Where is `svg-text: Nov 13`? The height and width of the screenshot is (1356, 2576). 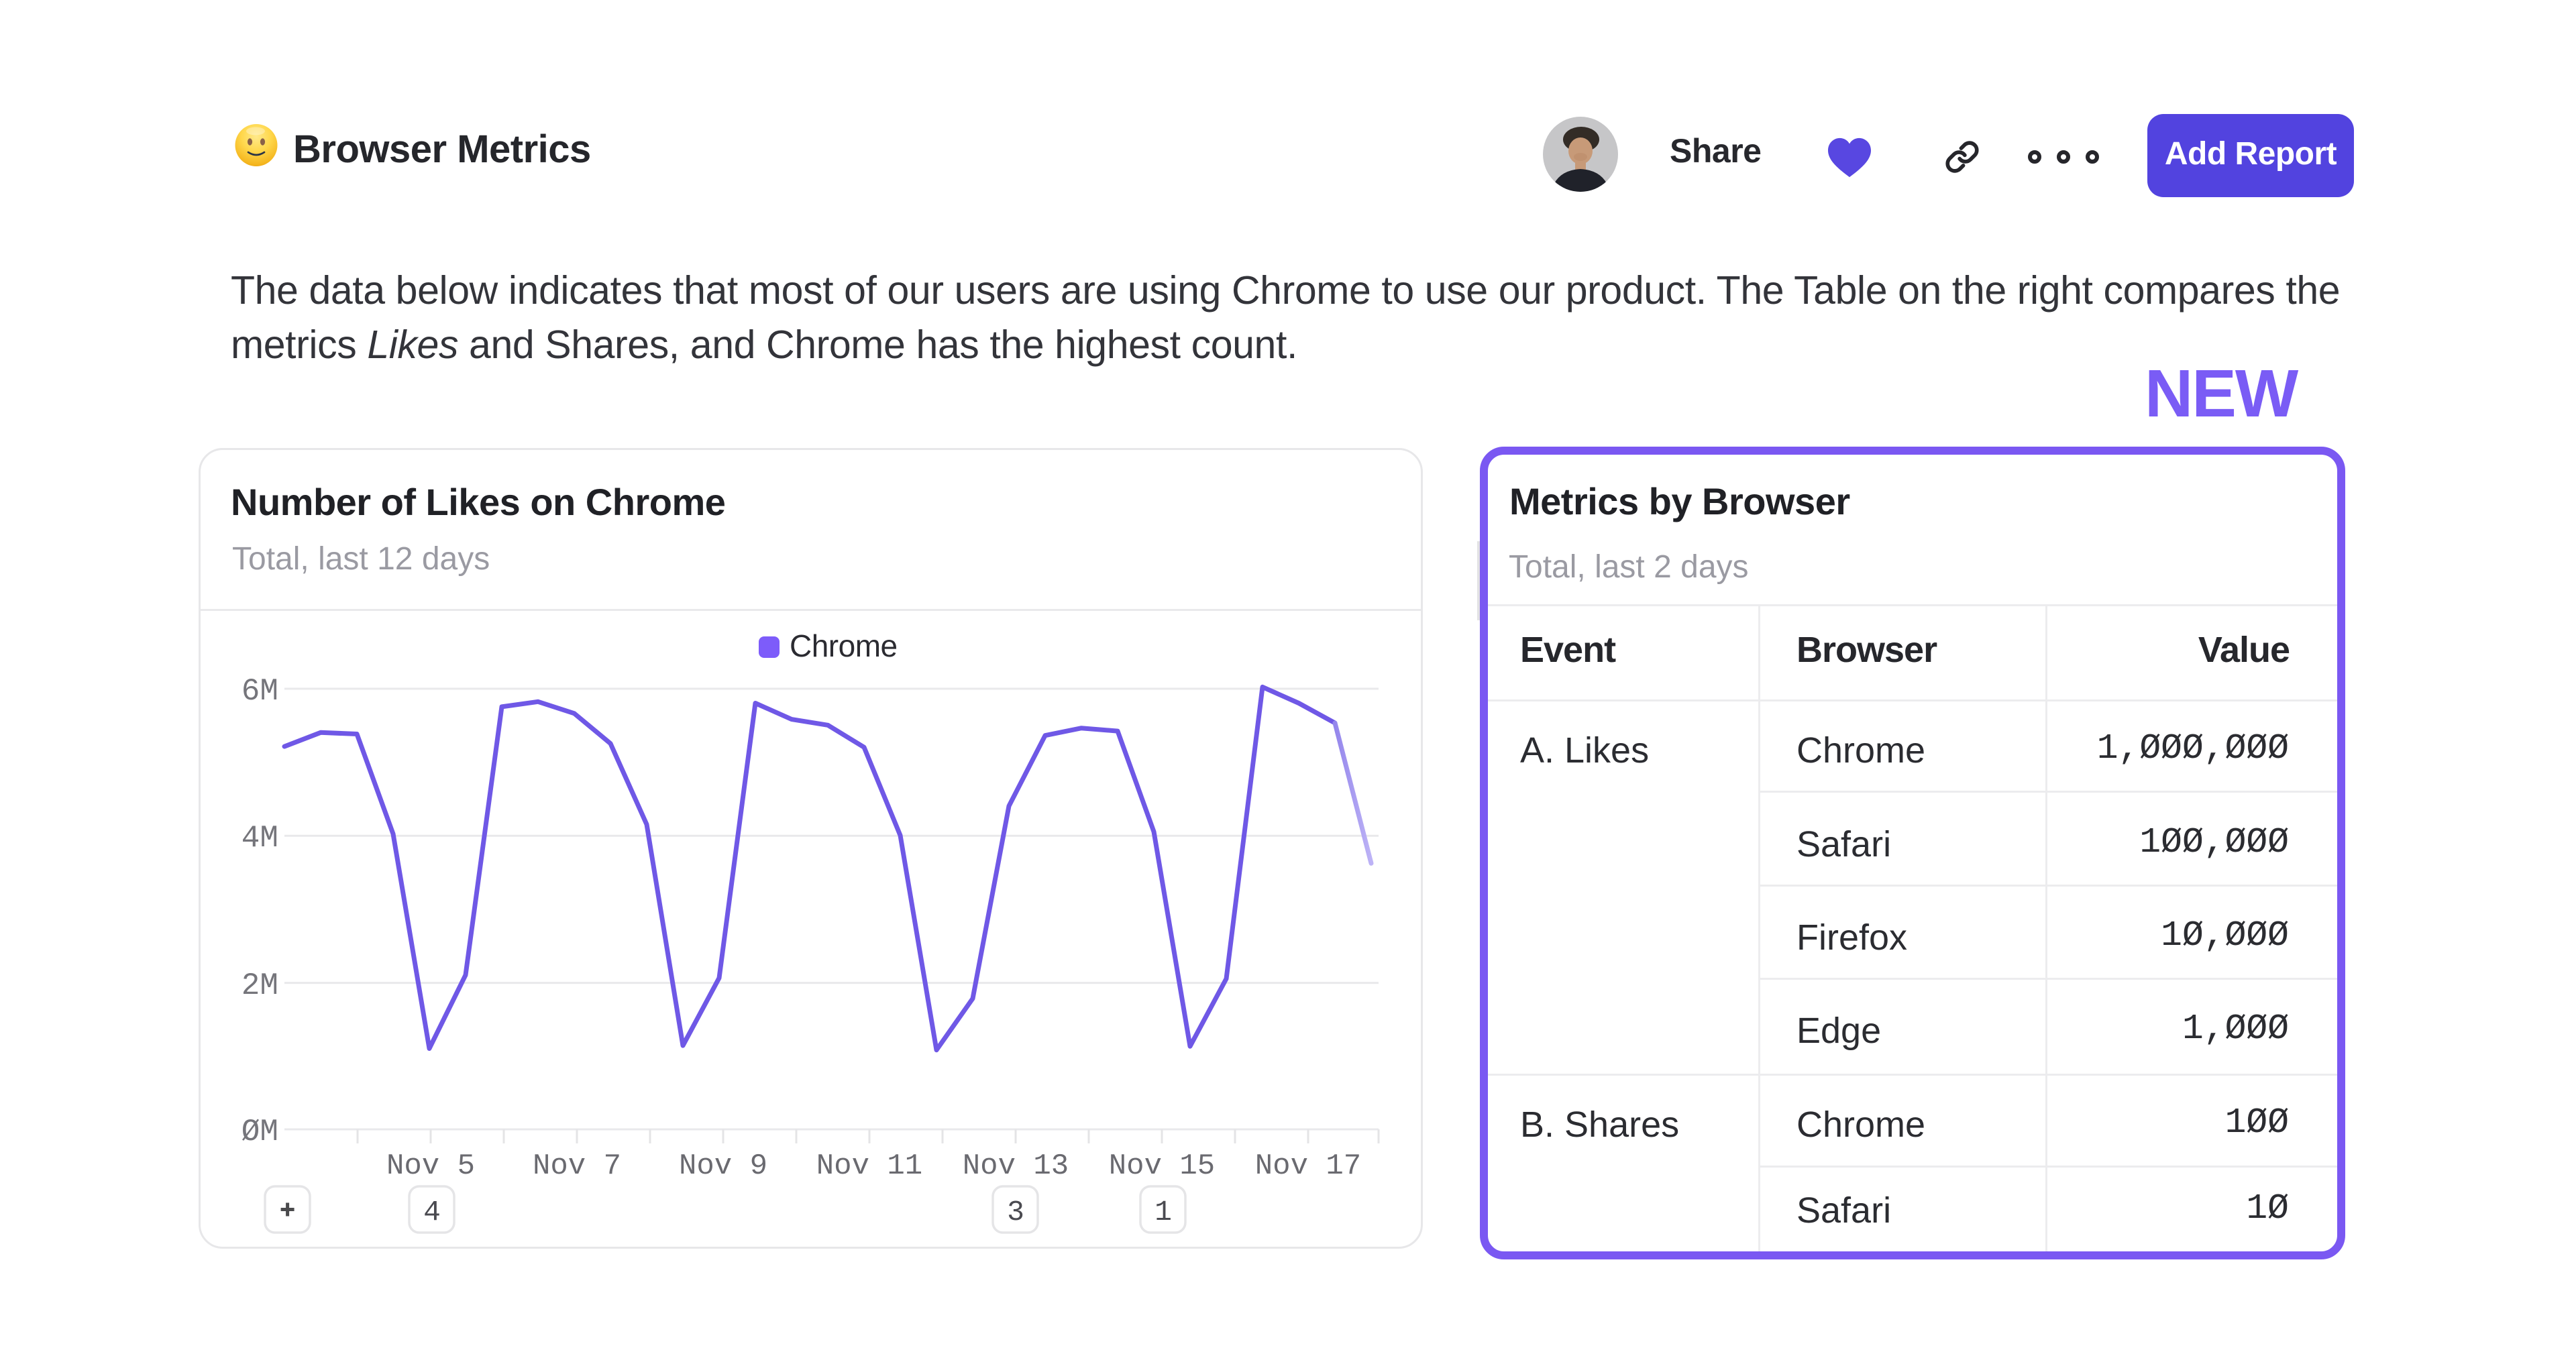
svg-text: Nov 13 is located at coordinates (1016, 1166).